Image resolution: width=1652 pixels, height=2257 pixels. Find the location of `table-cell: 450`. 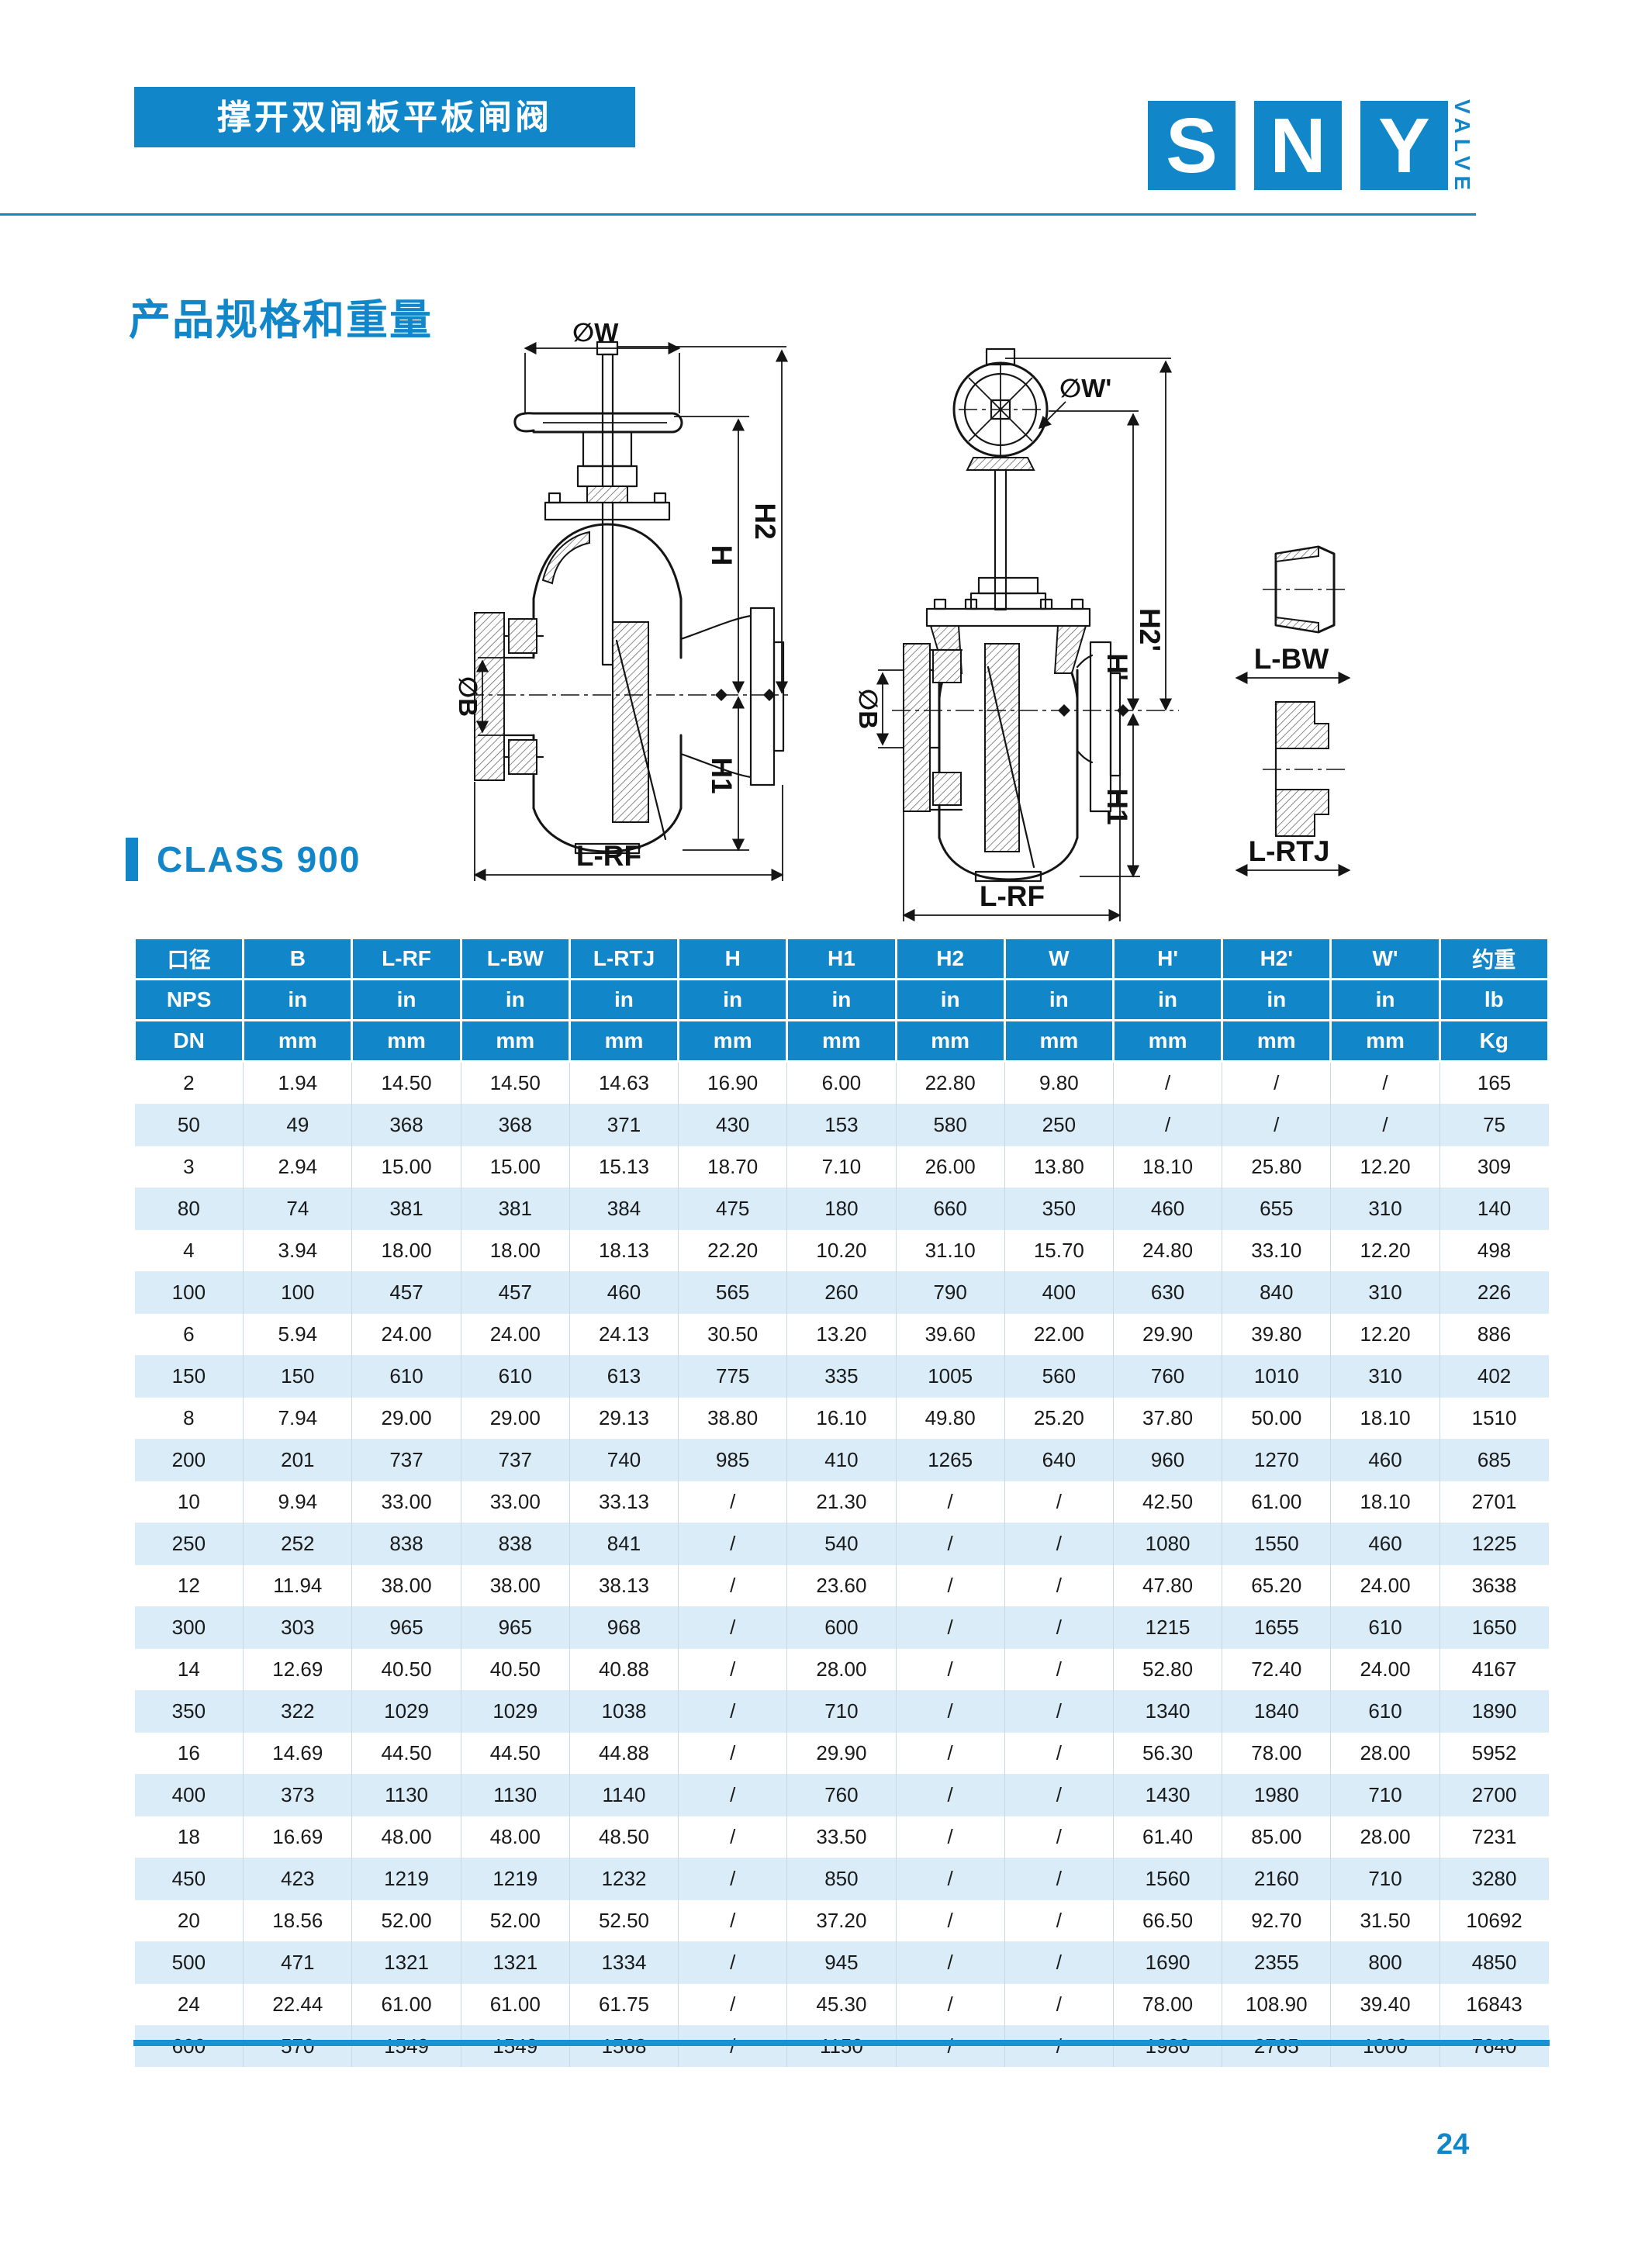

table-cell: 450 is located at coordinates (189, 1879).